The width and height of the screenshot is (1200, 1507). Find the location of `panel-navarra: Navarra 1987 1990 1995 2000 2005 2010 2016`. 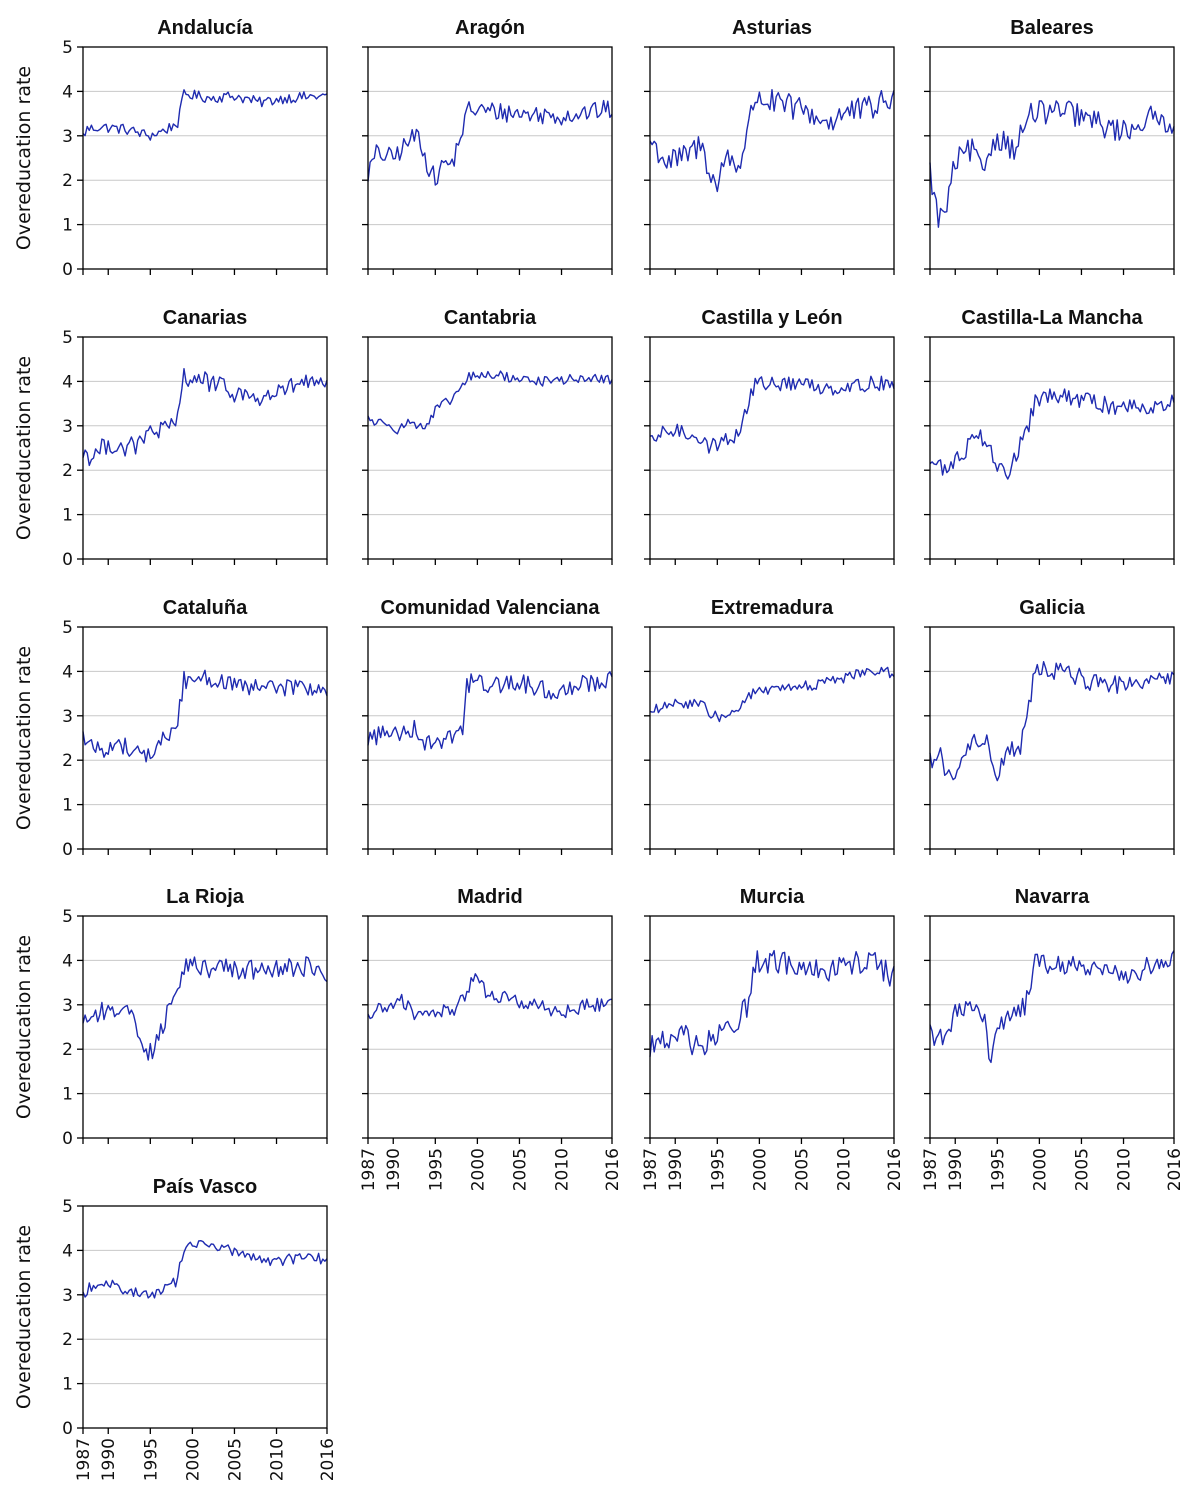

panel-navarra: Navarra 1987 1990 1995 2000 2005 2010 2016 is located at coordinates (1053, 1038).